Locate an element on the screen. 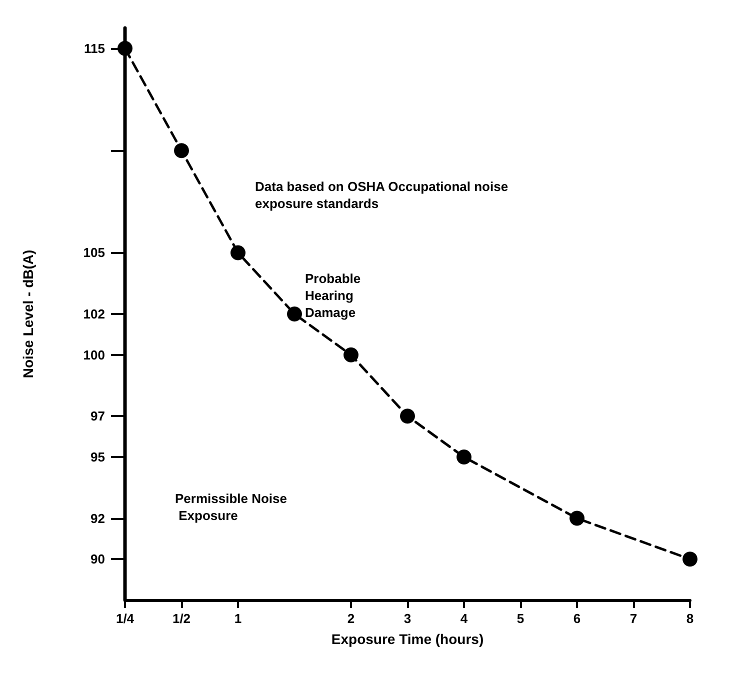 The width and height of the screenshot is (730, 680). x-tick-label: 2 is located at coordinates (351, 618).